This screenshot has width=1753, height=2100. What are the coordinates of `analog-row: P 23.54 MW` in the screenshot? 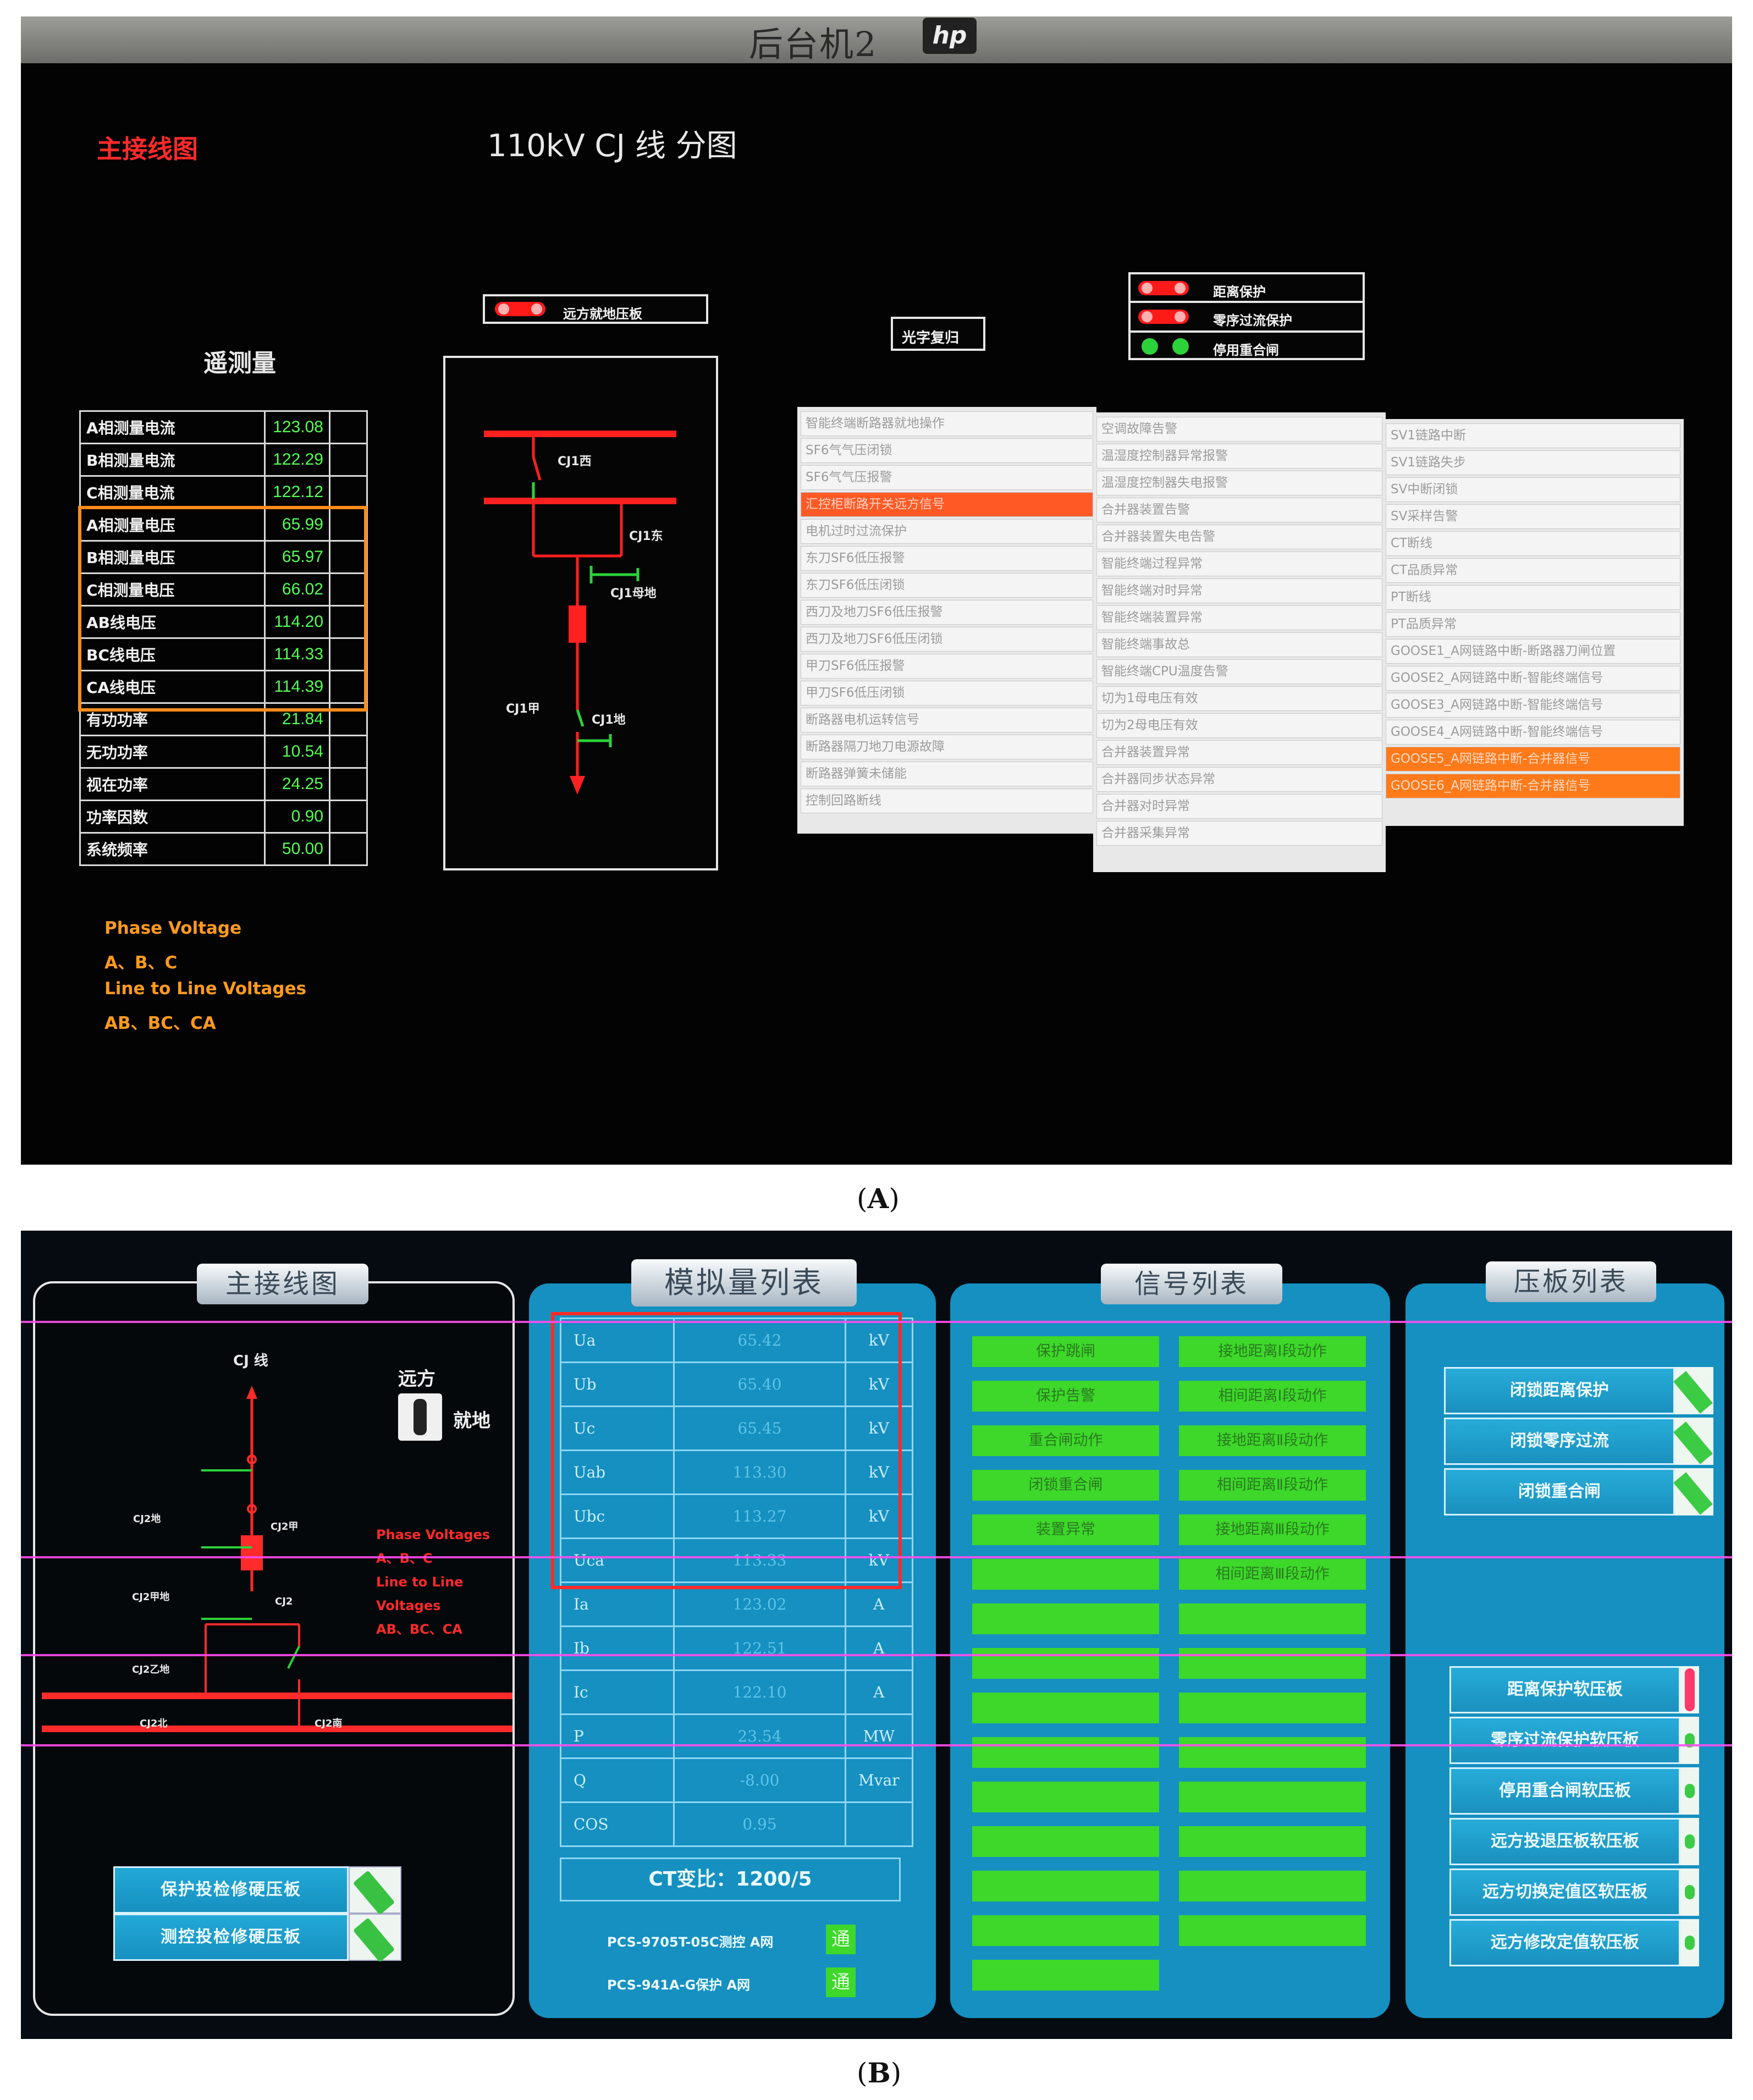 It's located at (736, 1736).